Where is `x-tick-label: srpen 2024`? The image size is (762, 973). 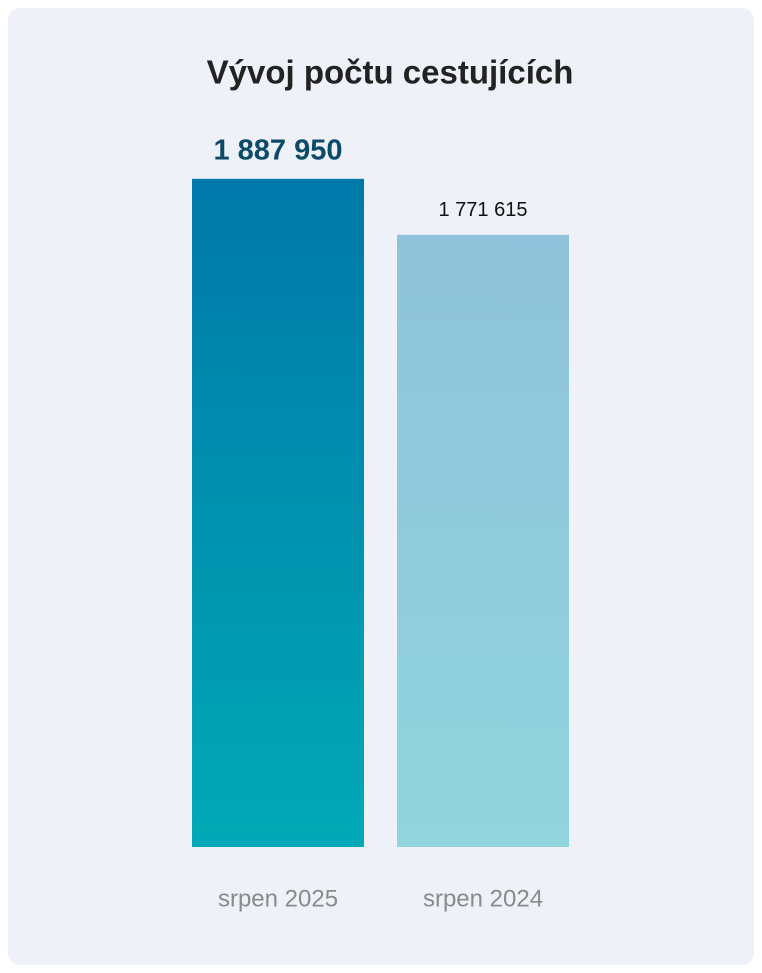 x-tick-label: srpen 2024 is located at coordinates (483, 898).